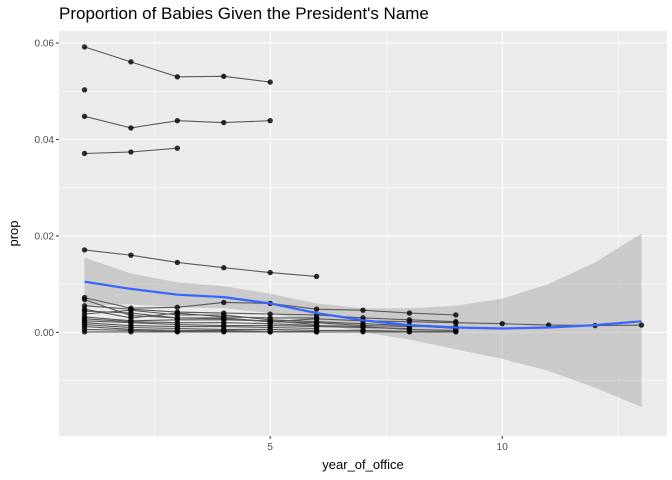 The width and height of the screenshot is (672, 480). I want to click on smooth-line, so click(363, 305).